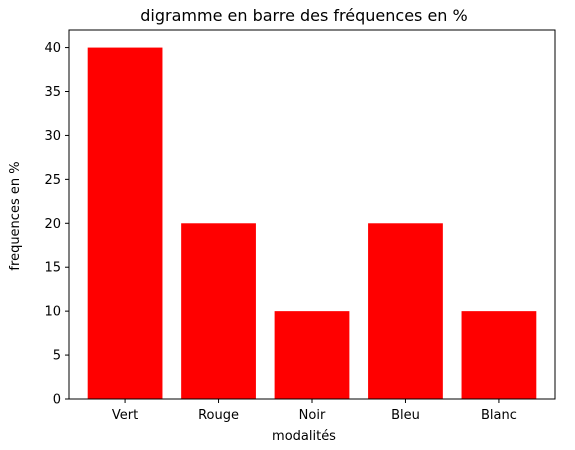  Describe the element at coordinates (499, 355) in the screenshot. I see `bar-blanc` at that location.